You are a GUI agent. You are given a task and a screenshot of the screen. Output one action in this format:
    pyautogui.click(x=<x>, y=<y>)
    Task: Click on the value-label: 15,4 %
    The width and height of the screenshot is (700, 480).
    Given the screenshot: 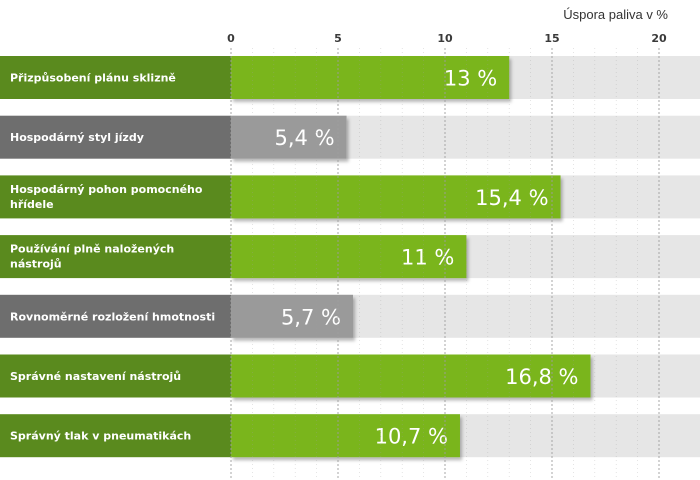 What is the action you would take?
    pyautogui.click(x=511, y=198)
    